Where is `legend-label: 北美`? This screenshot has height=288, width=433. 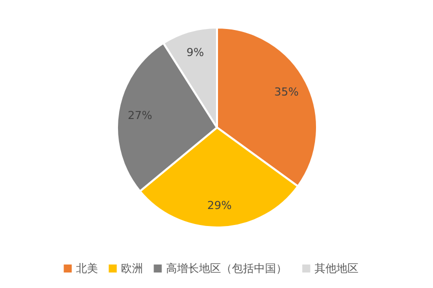
legend-label: 北美 is located at coordinates (87, 268).